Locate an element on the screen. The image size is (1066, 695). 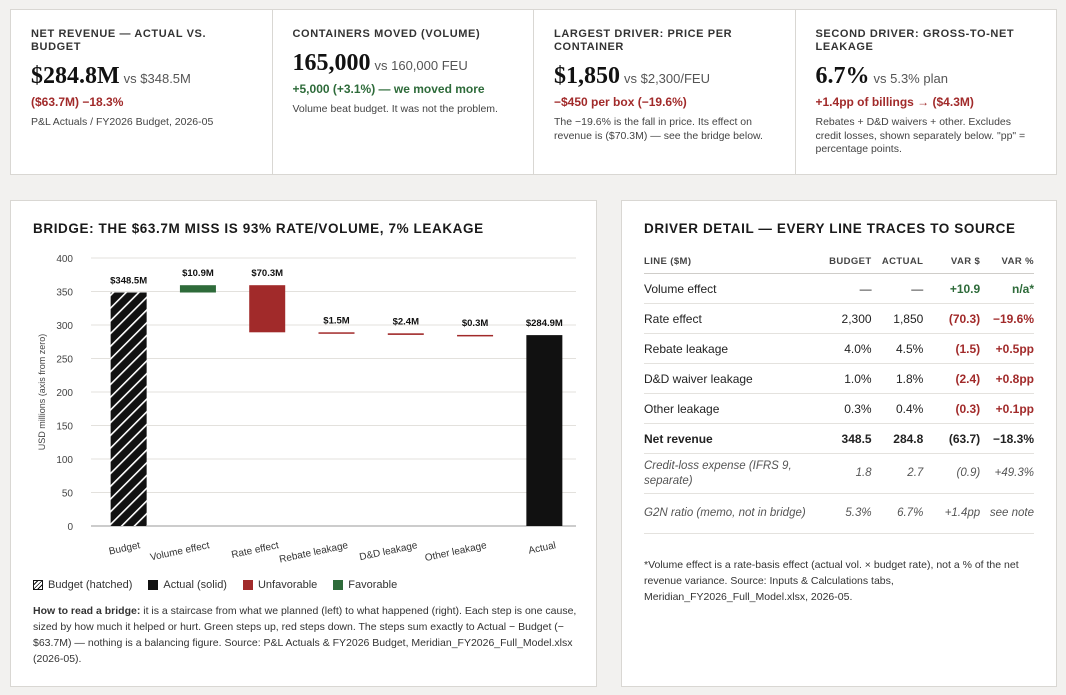
cell-line: Other leakage is located at coordinates (732, 408).